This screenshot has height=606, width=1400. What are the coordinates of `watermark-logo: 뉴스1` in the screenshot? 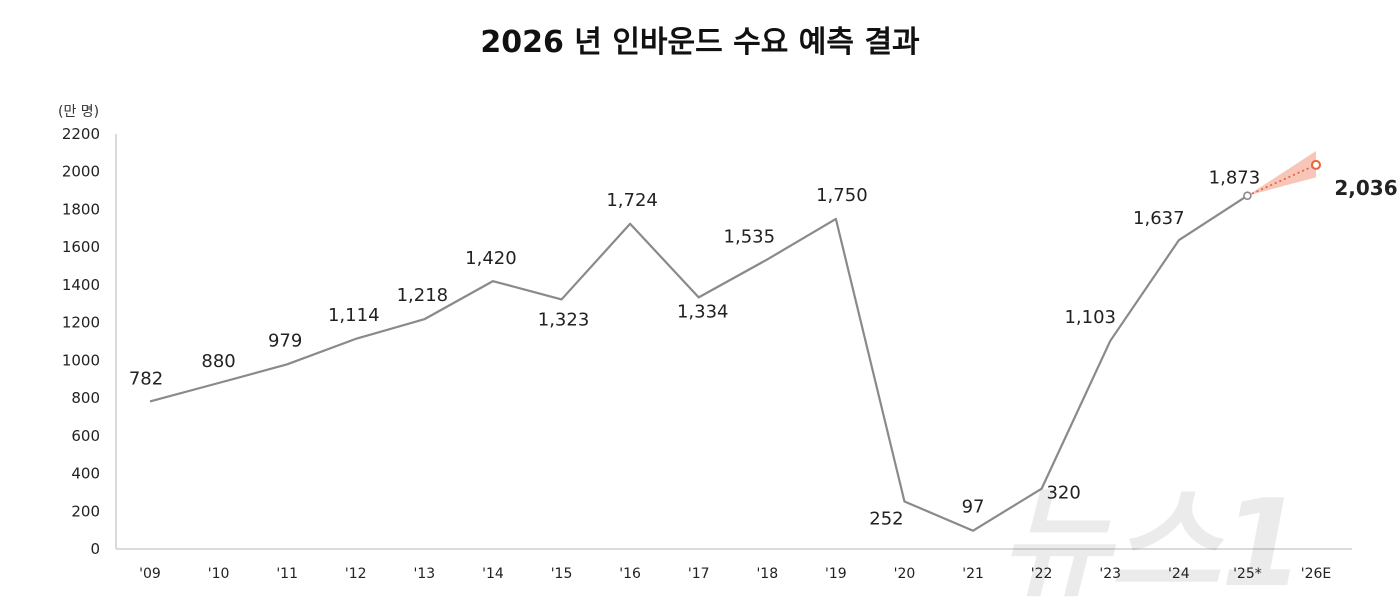 It's located at (1152, 540).